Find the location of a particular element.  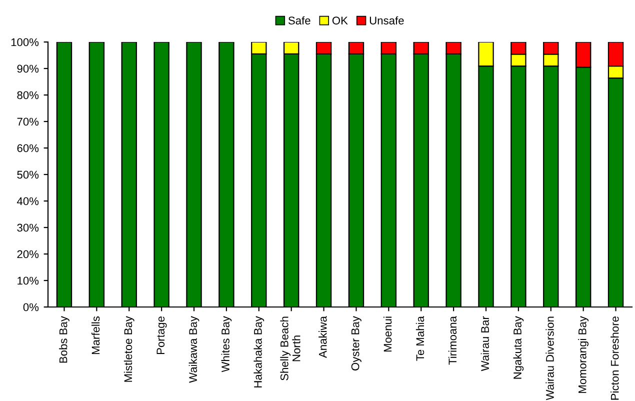

x-tick-label: Wairau Bar is located at coordinates (484, 344).